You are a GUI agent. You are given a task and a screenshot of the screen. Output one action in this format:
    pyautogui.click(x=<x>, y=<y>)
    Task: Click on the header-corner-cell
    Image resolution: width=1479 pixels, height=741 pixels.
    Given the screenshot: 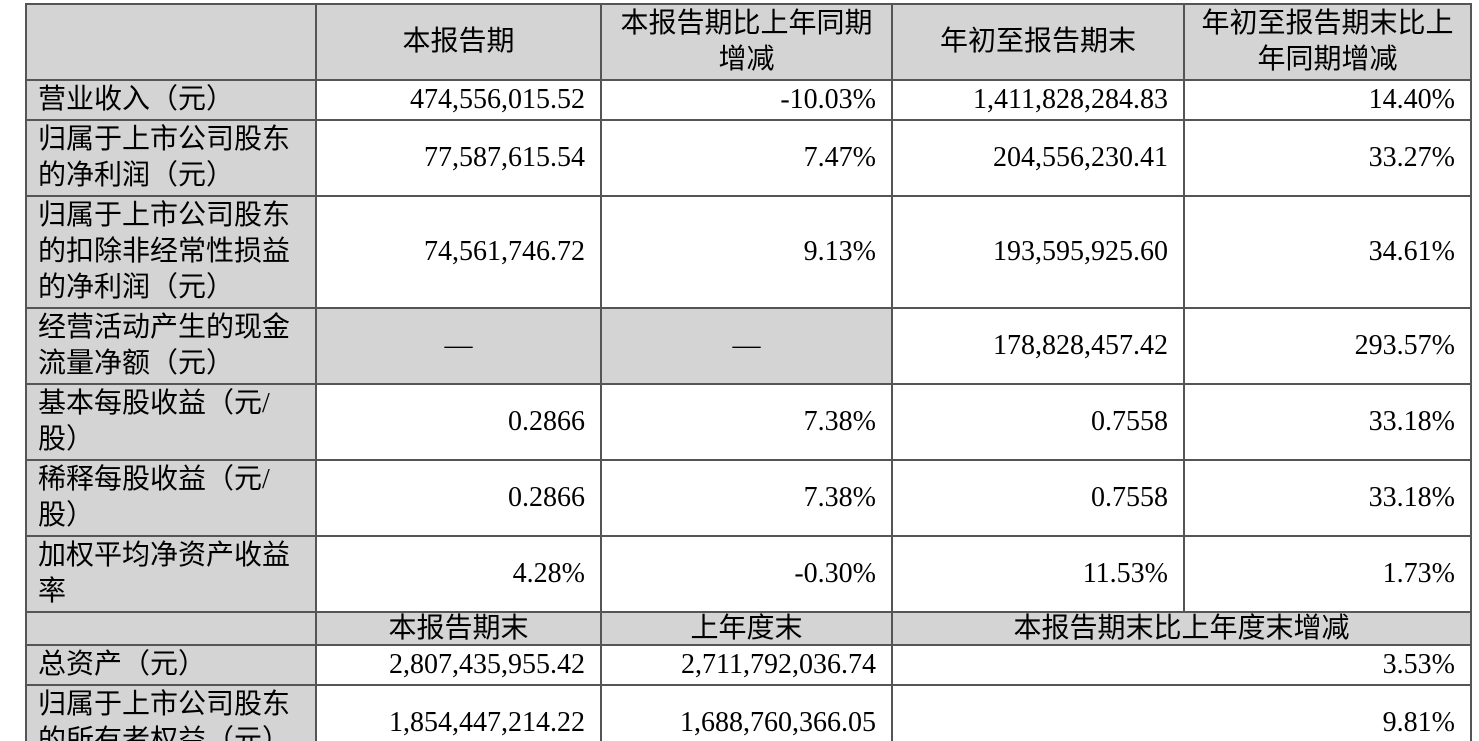 What is the action you would take?
    pyautogui.click(x=171, y=42)
    